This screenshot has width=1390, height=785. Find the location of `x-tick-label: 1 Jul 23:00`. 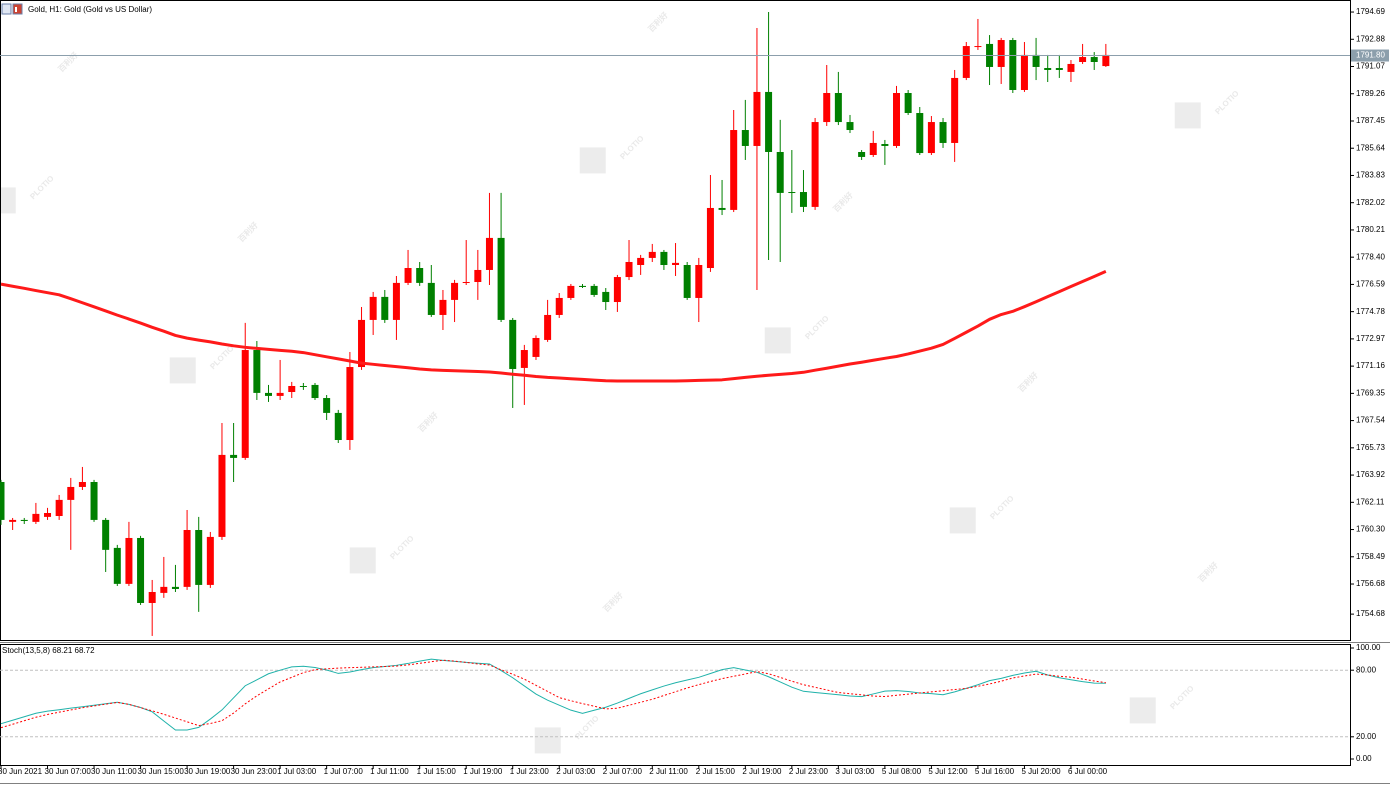

x-tick-label: 1 Jul 23:00 is located at coordinates (530, 771).